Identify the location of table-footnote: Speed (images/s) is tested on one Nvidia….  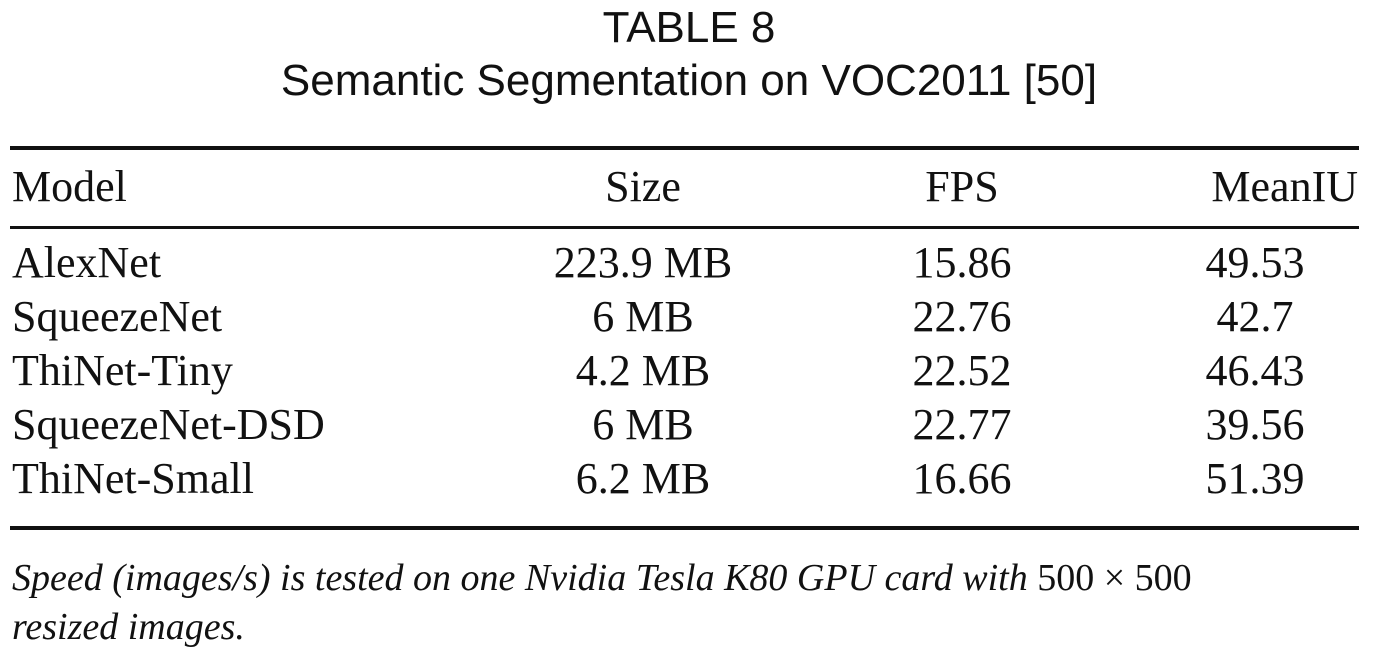
(687, 578).